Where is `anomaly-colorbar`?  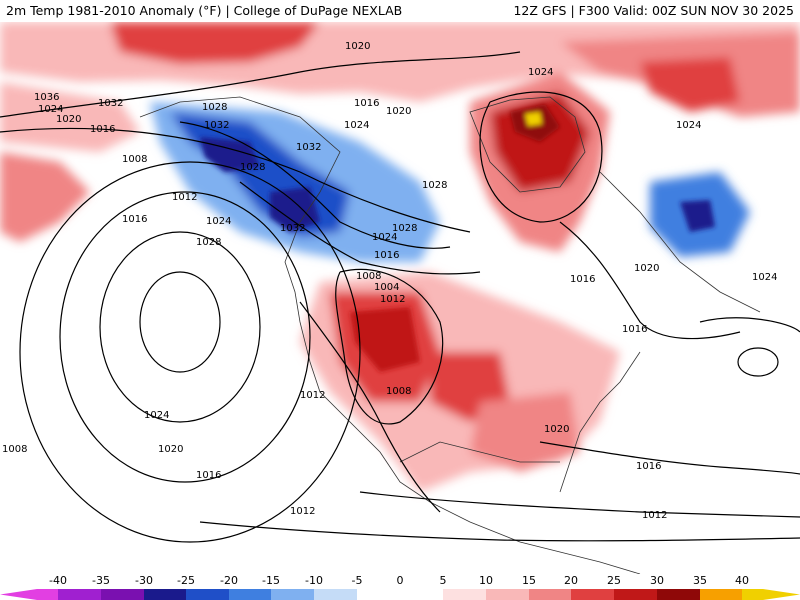
anomaly-colorbar is located at coordinates (400, 594).